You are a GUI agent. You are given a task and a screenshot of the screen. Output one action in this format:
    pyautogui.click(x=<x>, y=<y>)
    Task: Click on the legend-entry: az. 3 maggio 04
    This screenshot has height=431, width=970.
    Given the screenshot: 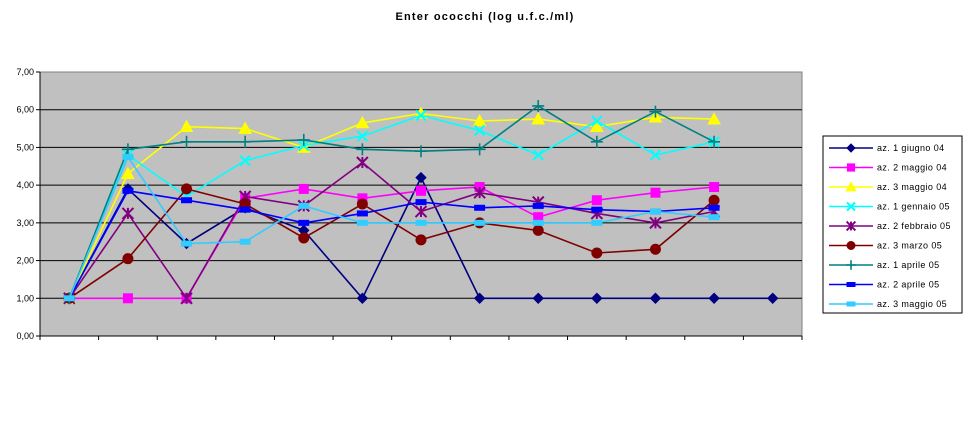 What is the action you would take?
    pyautogui.click(x=888, y=186)
    